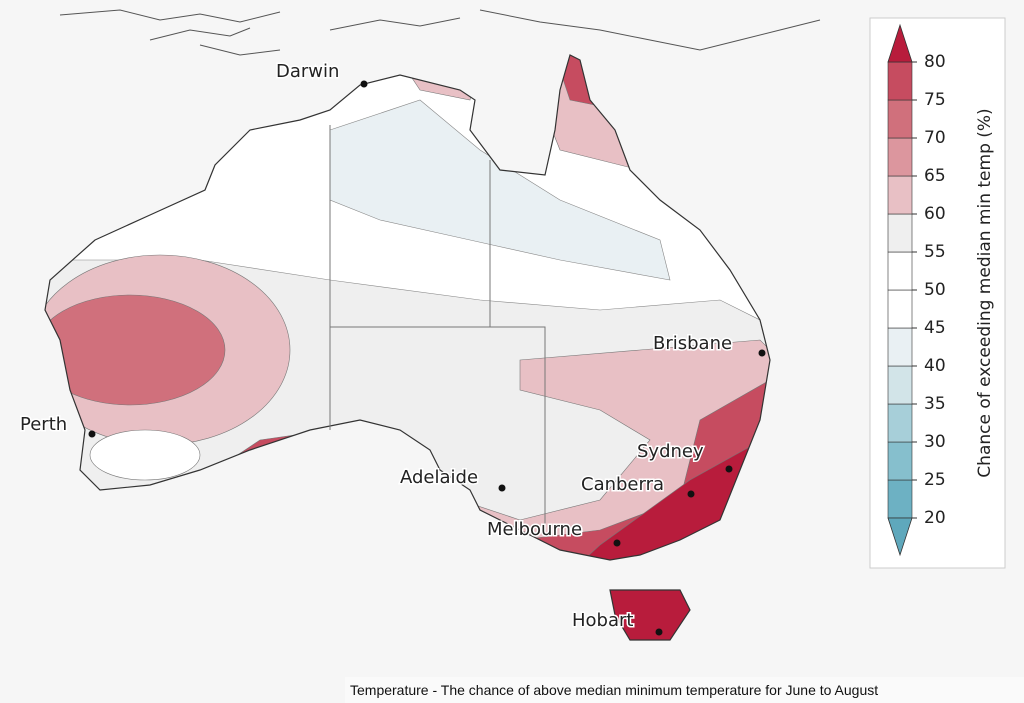  What do you see at coordinates (692, 343) in the screenshot?
I see `city-label: Brisbane` at bounding box center [692, 343].